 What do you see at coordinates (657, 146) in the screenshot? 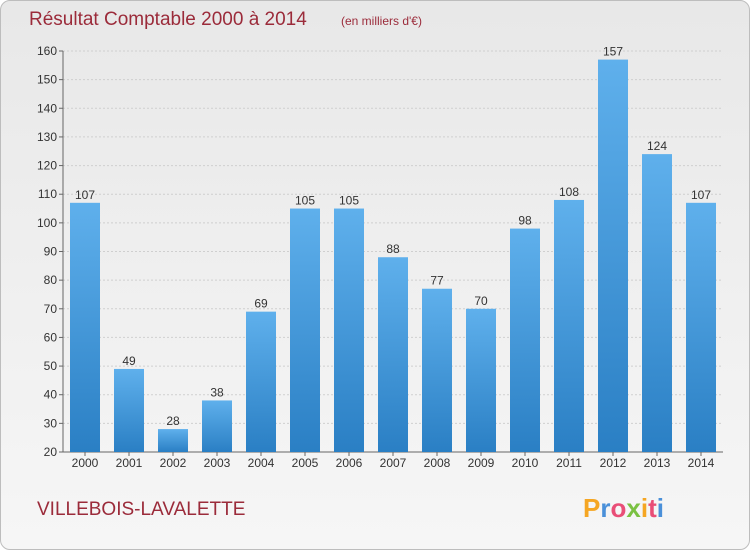
I see `data-label-2013: 124` at bounding box center [657, 146].